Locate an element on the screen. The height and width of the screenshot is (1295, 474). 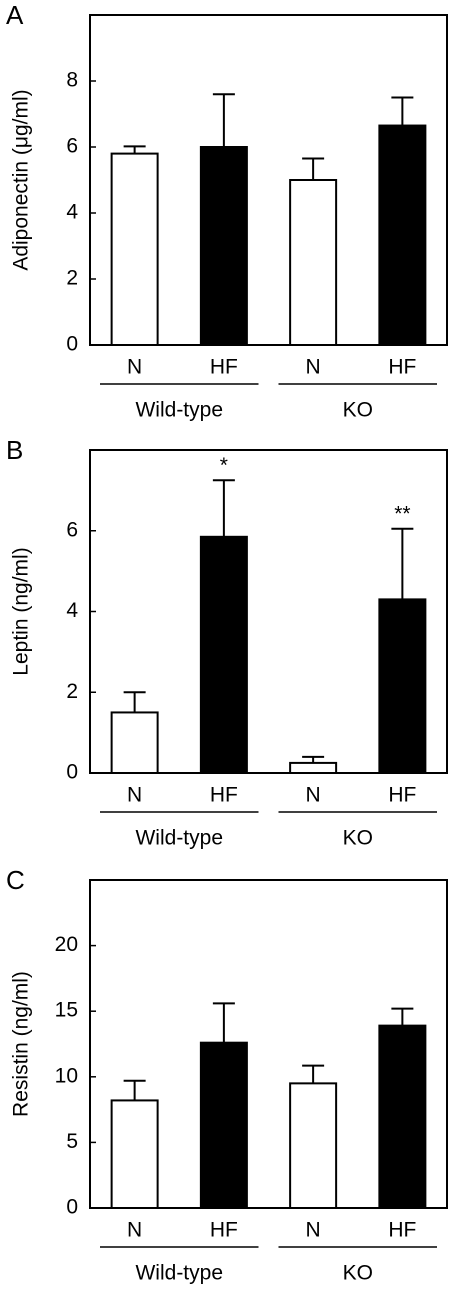
panel-label: C is located at coordinates (15, 880).